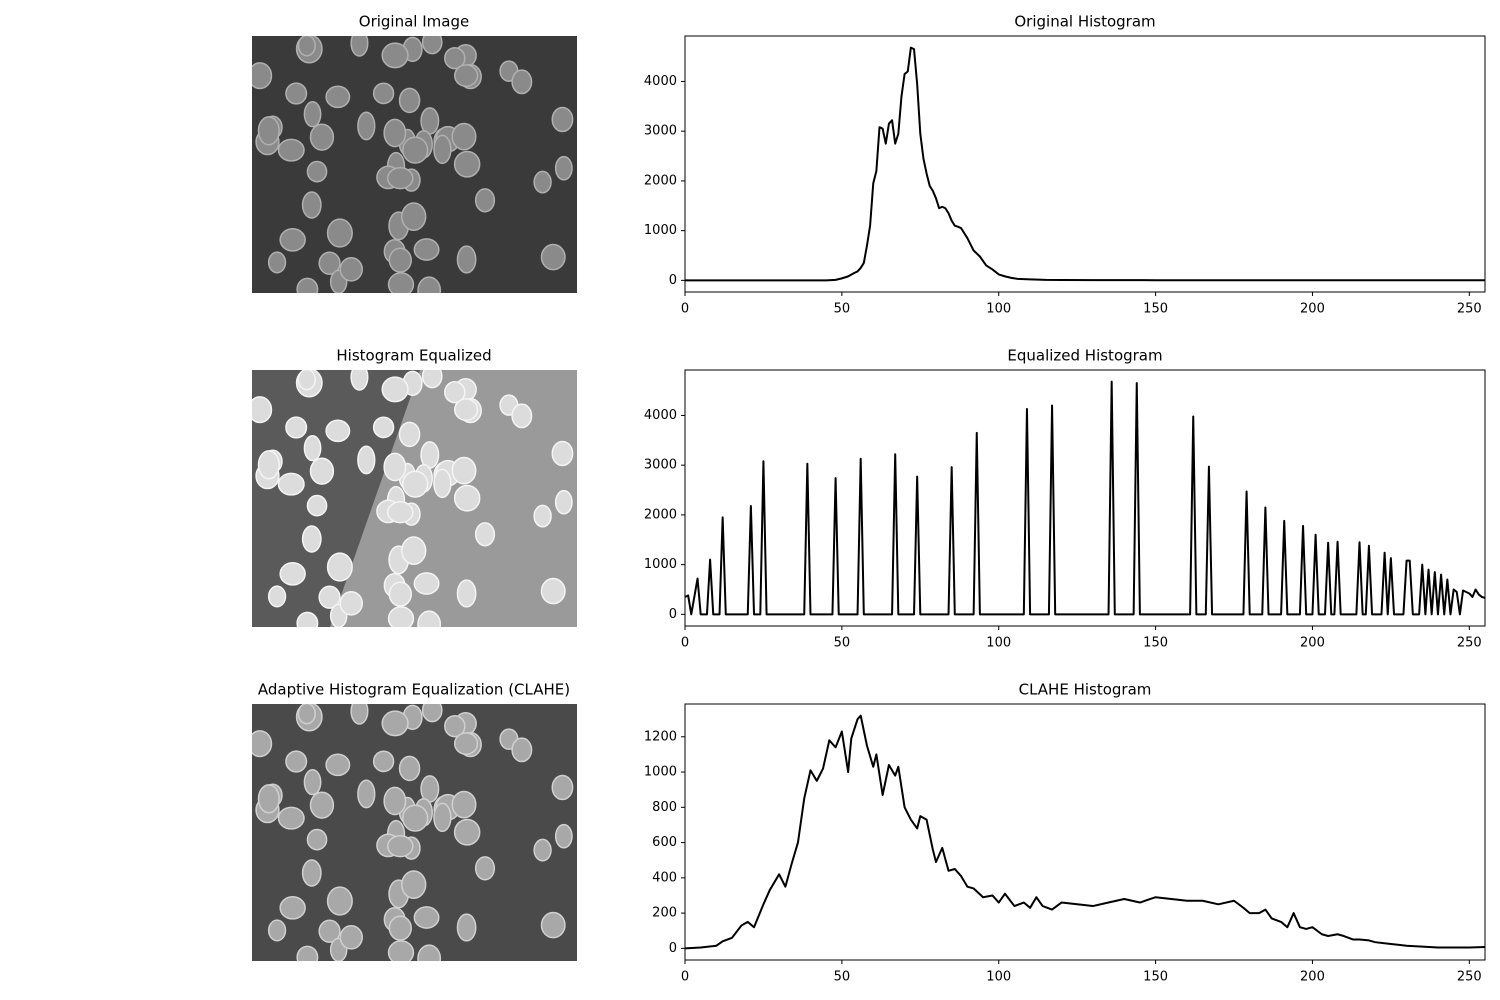 The width and height of the screenshot is (1500, 1000). What do you see at coordinates (1155, 643) in the screenshot?
I see `x-tick-label: 150` at bounding box center [1155, 643].